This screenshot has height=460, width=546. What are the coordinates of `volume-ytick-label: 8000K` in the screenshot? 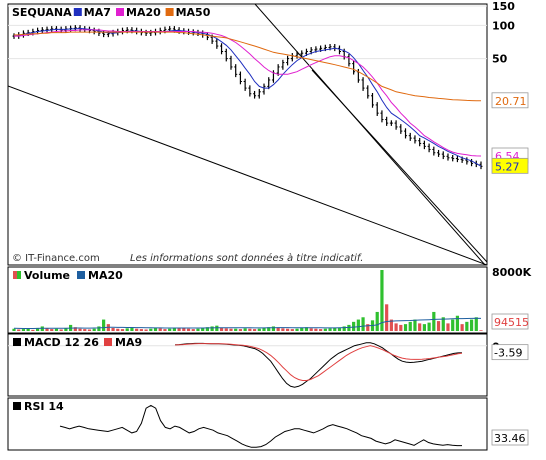 It's located at (512, 272).